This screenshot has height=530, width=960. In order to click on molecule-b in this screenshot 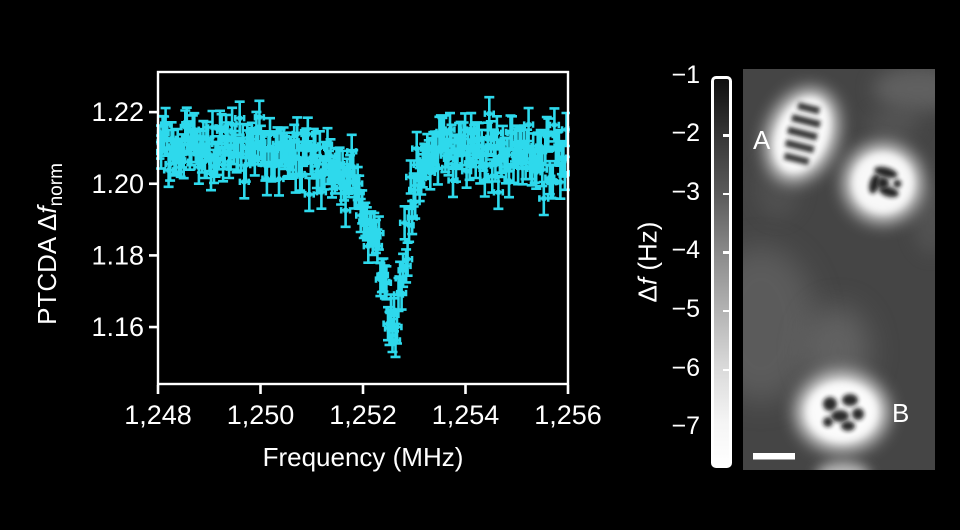, I will do `click(842, 412)`.